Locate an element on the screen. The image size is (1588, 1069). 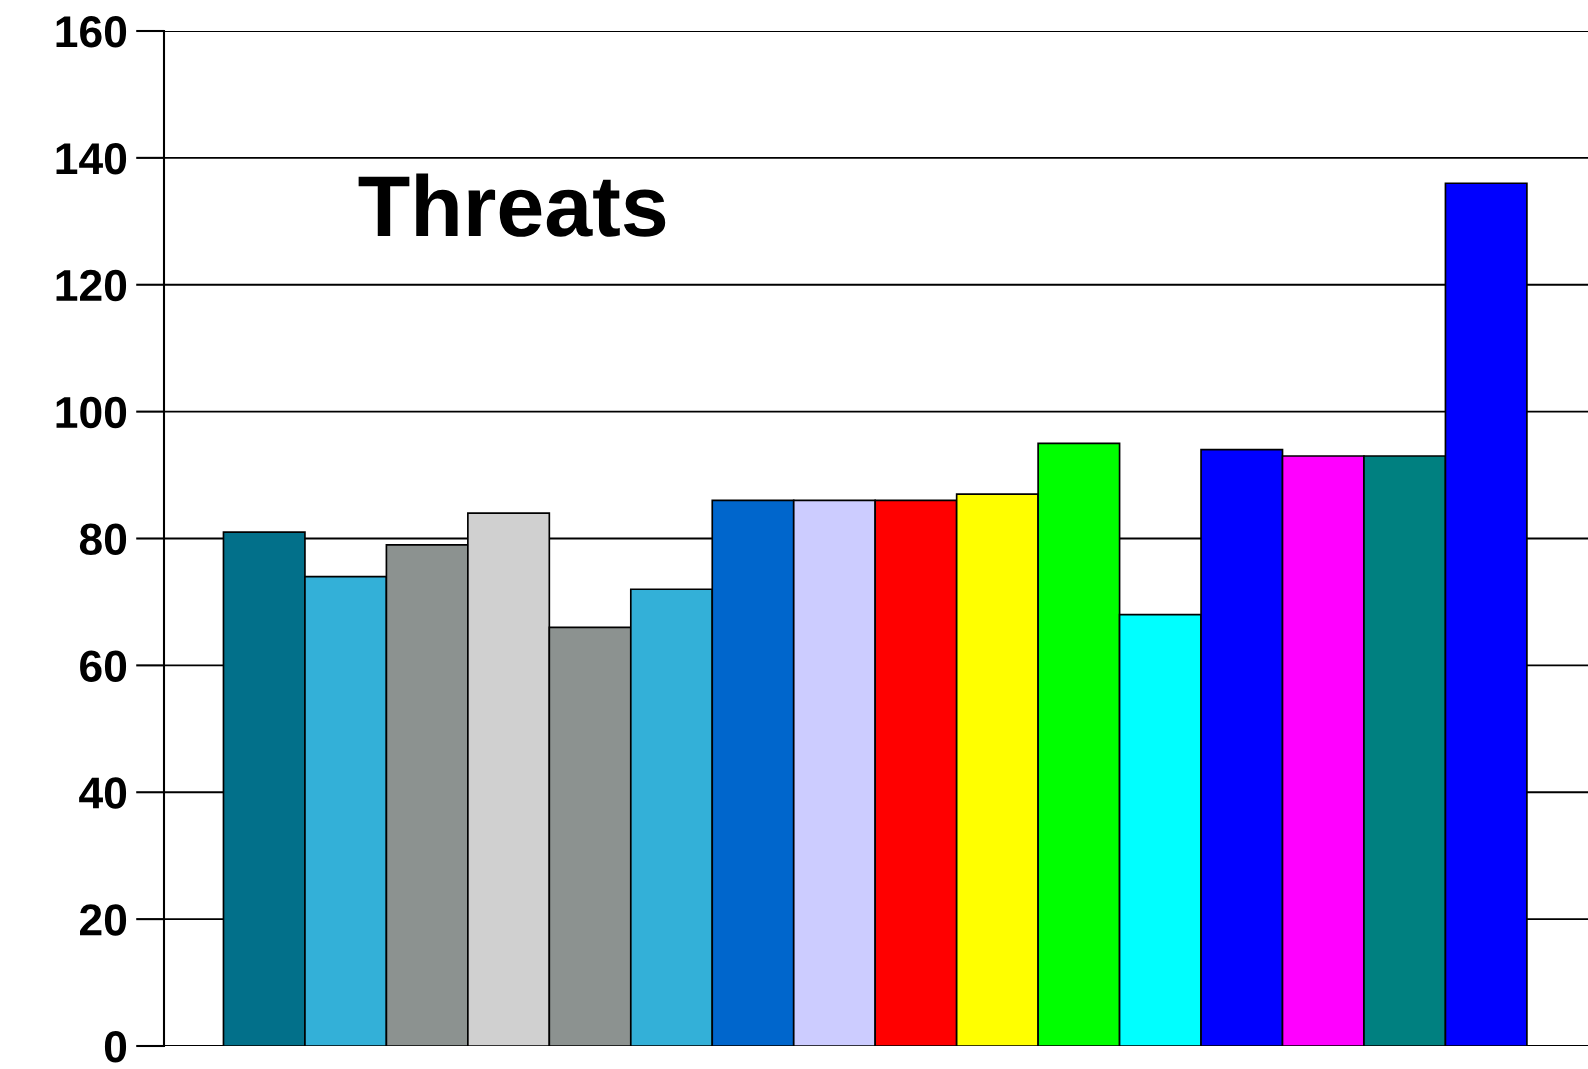
y-tick-label: 40 is located at coordinates (103, 793).